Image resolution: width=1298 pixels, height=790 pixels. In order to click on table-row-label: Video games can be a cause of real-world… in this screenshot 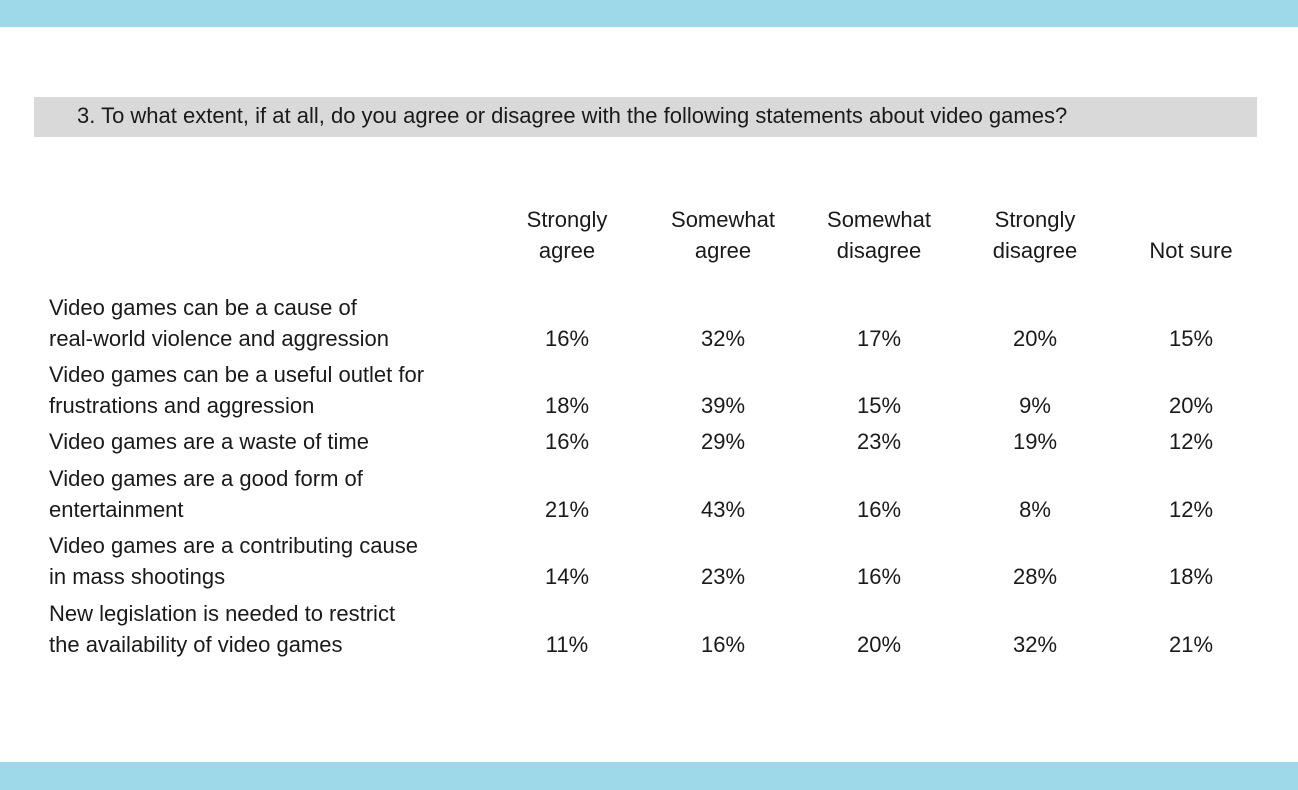, I will do `click(219, 323)`.